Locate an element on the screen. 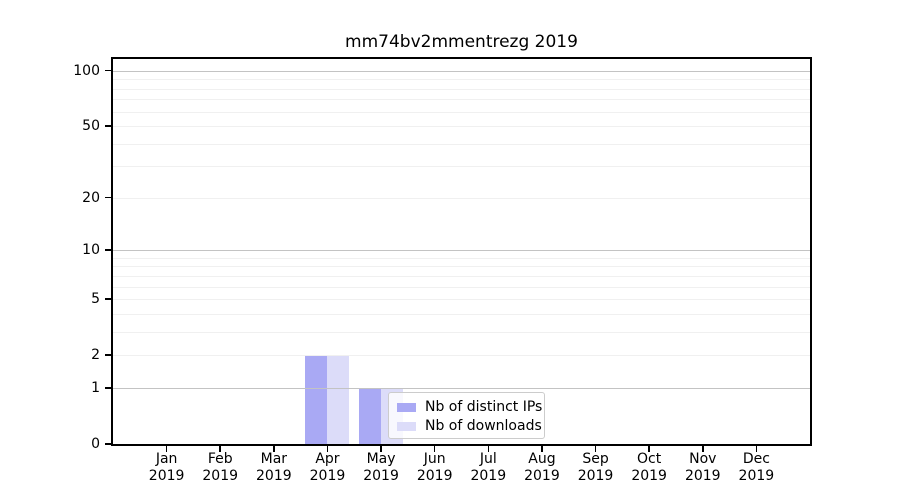 Image resolution: width=900 pixels, height=500 pixels. x-tick-month-label: Dec is located at coordinates (756, 459).